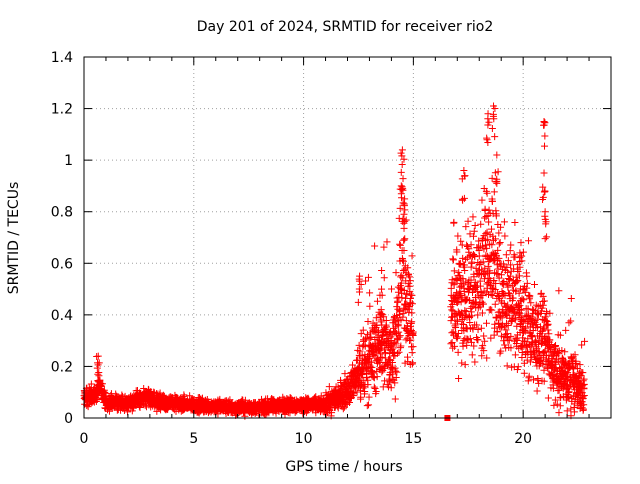  Describe the element at coordinates (545, 212) in the screenshot. I see `data-point-spike-peak` at that location.